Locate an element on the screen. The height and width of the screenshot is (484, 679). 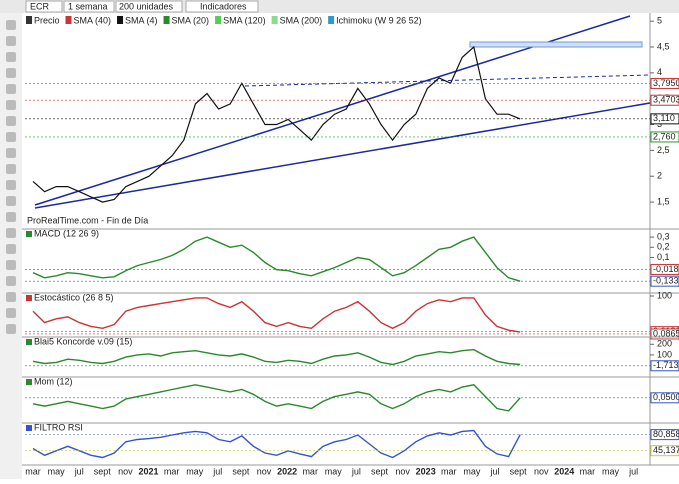
symbol: ECR is located at coordinates (40, 6).